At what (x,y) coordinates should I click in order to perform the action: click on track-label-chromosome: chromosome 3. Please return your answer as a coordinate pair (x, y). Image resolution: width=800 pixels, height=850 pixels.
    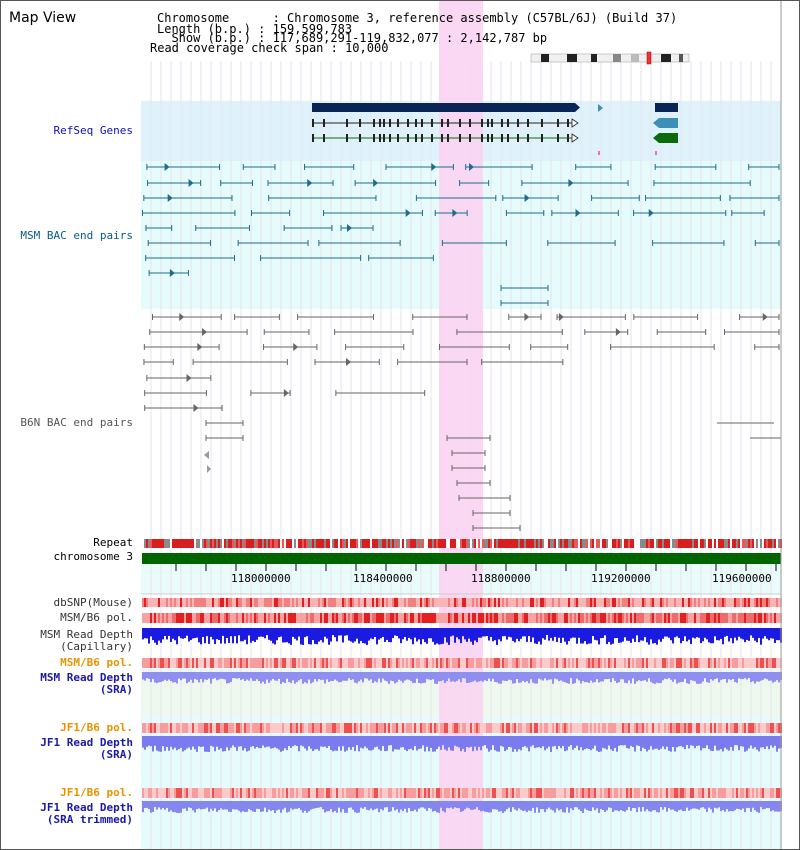
    Looking at the image, I should click on (93, 556).